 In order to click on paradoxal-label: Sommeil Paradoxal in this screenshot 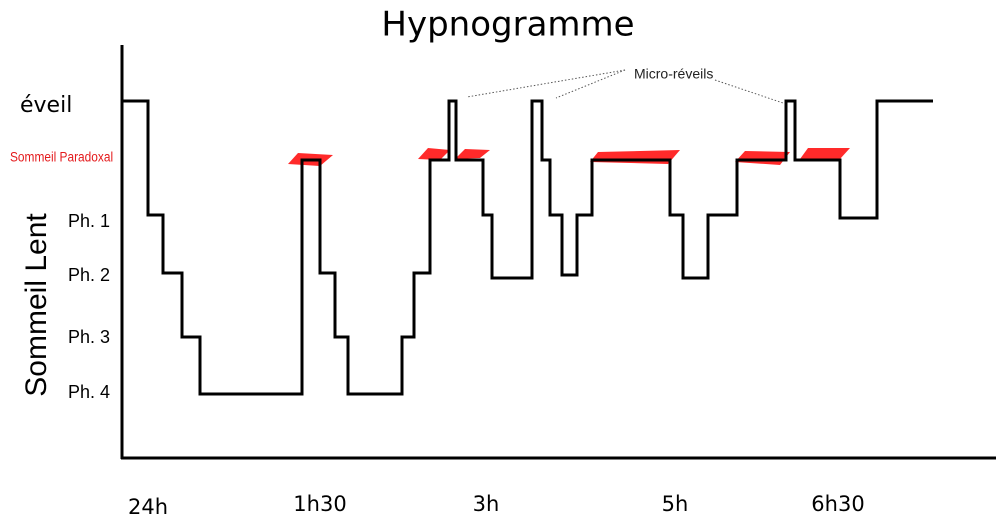, I will do `click(61, 157)`.